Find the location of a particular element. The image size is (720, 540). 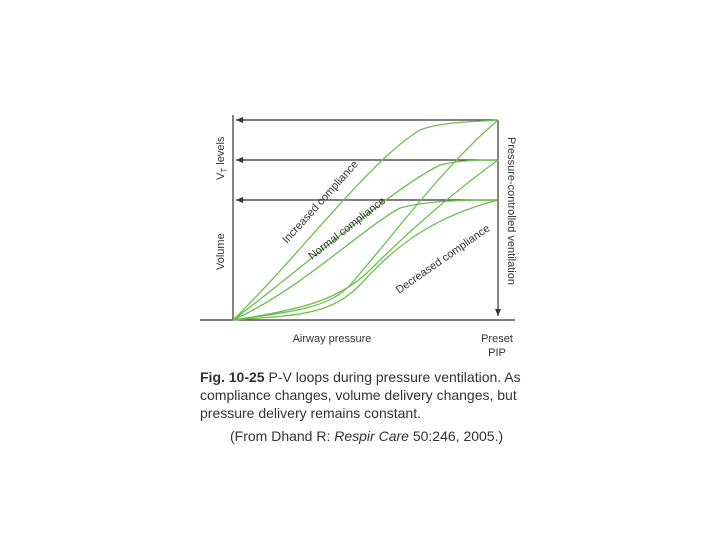

source-text: 50:246, 2005.) is located at coordinates (456, 436).